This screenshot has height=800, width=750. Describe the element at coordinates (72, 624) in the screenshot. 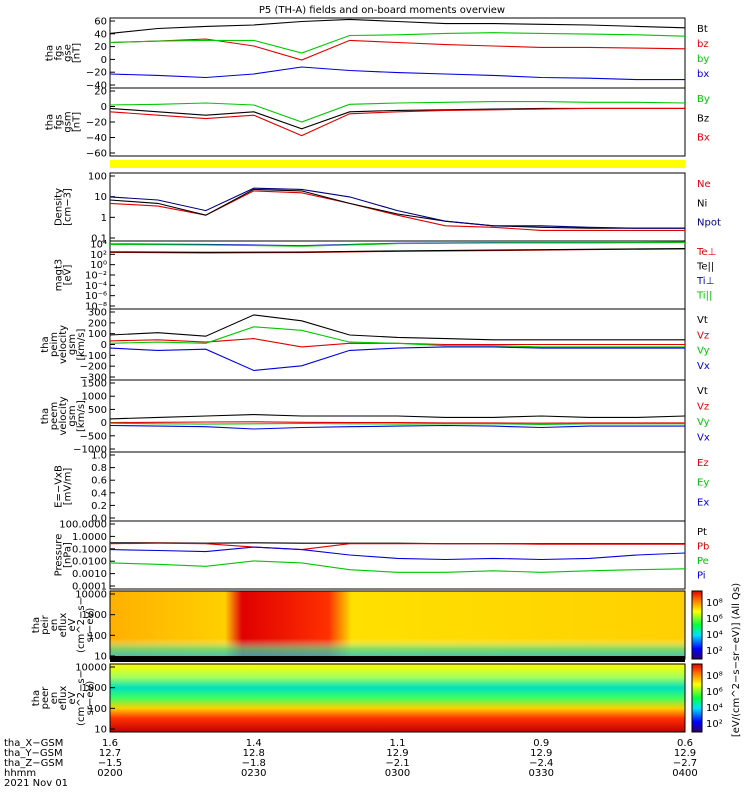

I see `y-axis-label: eV` at that location.